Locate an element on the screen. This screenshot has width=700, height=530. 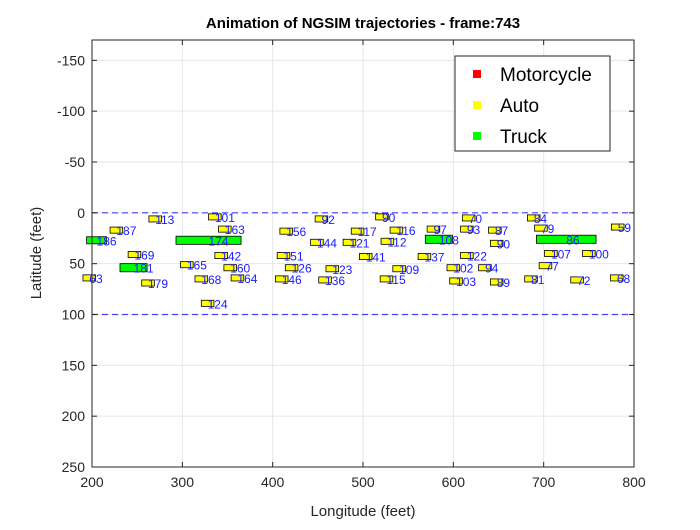
x-tick-label: 200 is located at coordinates (92, 482).